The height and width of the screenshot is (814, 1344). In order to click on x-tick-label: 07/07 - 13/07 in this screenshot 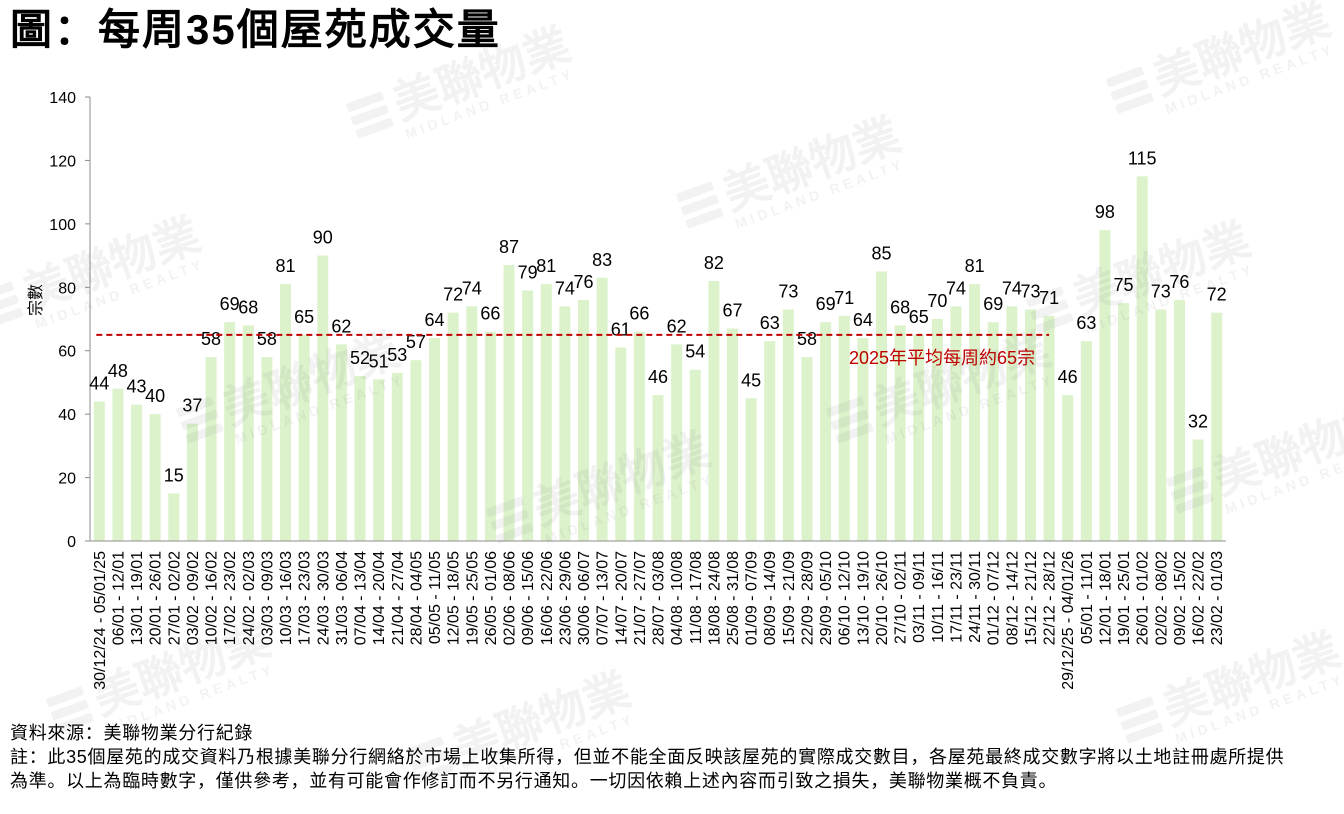, I will do `click(603, 598)`.